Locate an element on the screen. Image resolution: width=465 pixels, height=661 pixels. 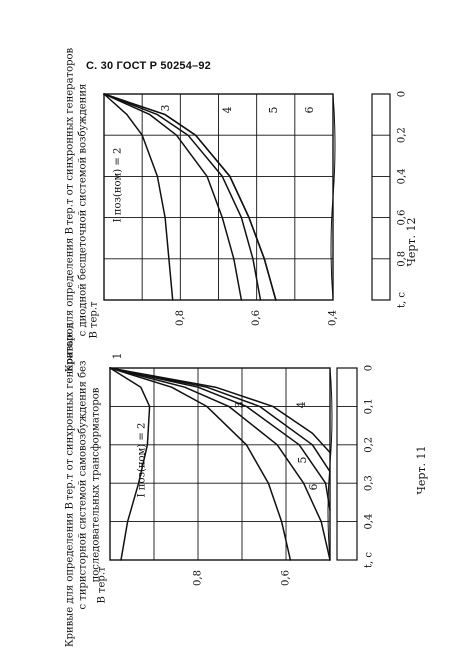
x-tick-label: 0,1 is located at coordinates (369, 406).